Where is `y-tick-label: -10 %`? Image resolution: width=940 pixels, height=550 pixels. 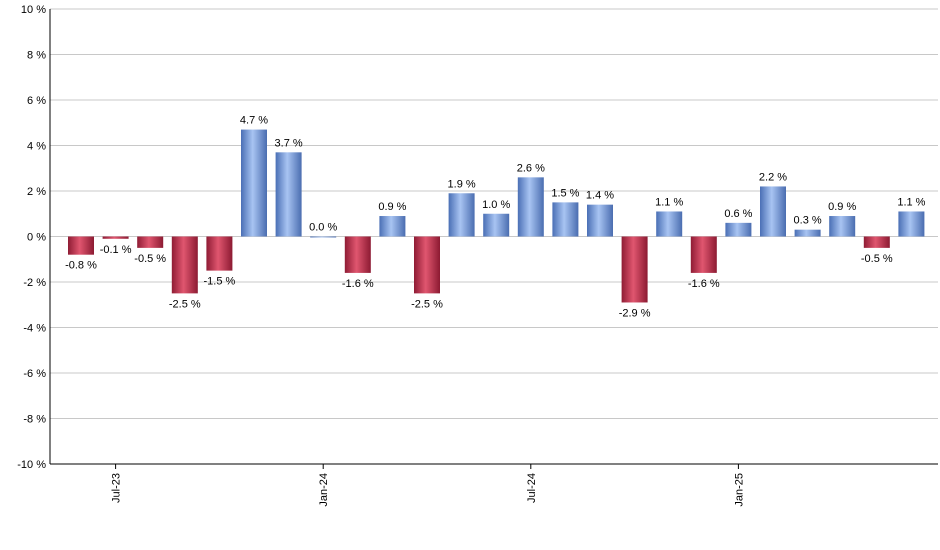 y-tick-label: -10 % is located at coordinates (31, 465).